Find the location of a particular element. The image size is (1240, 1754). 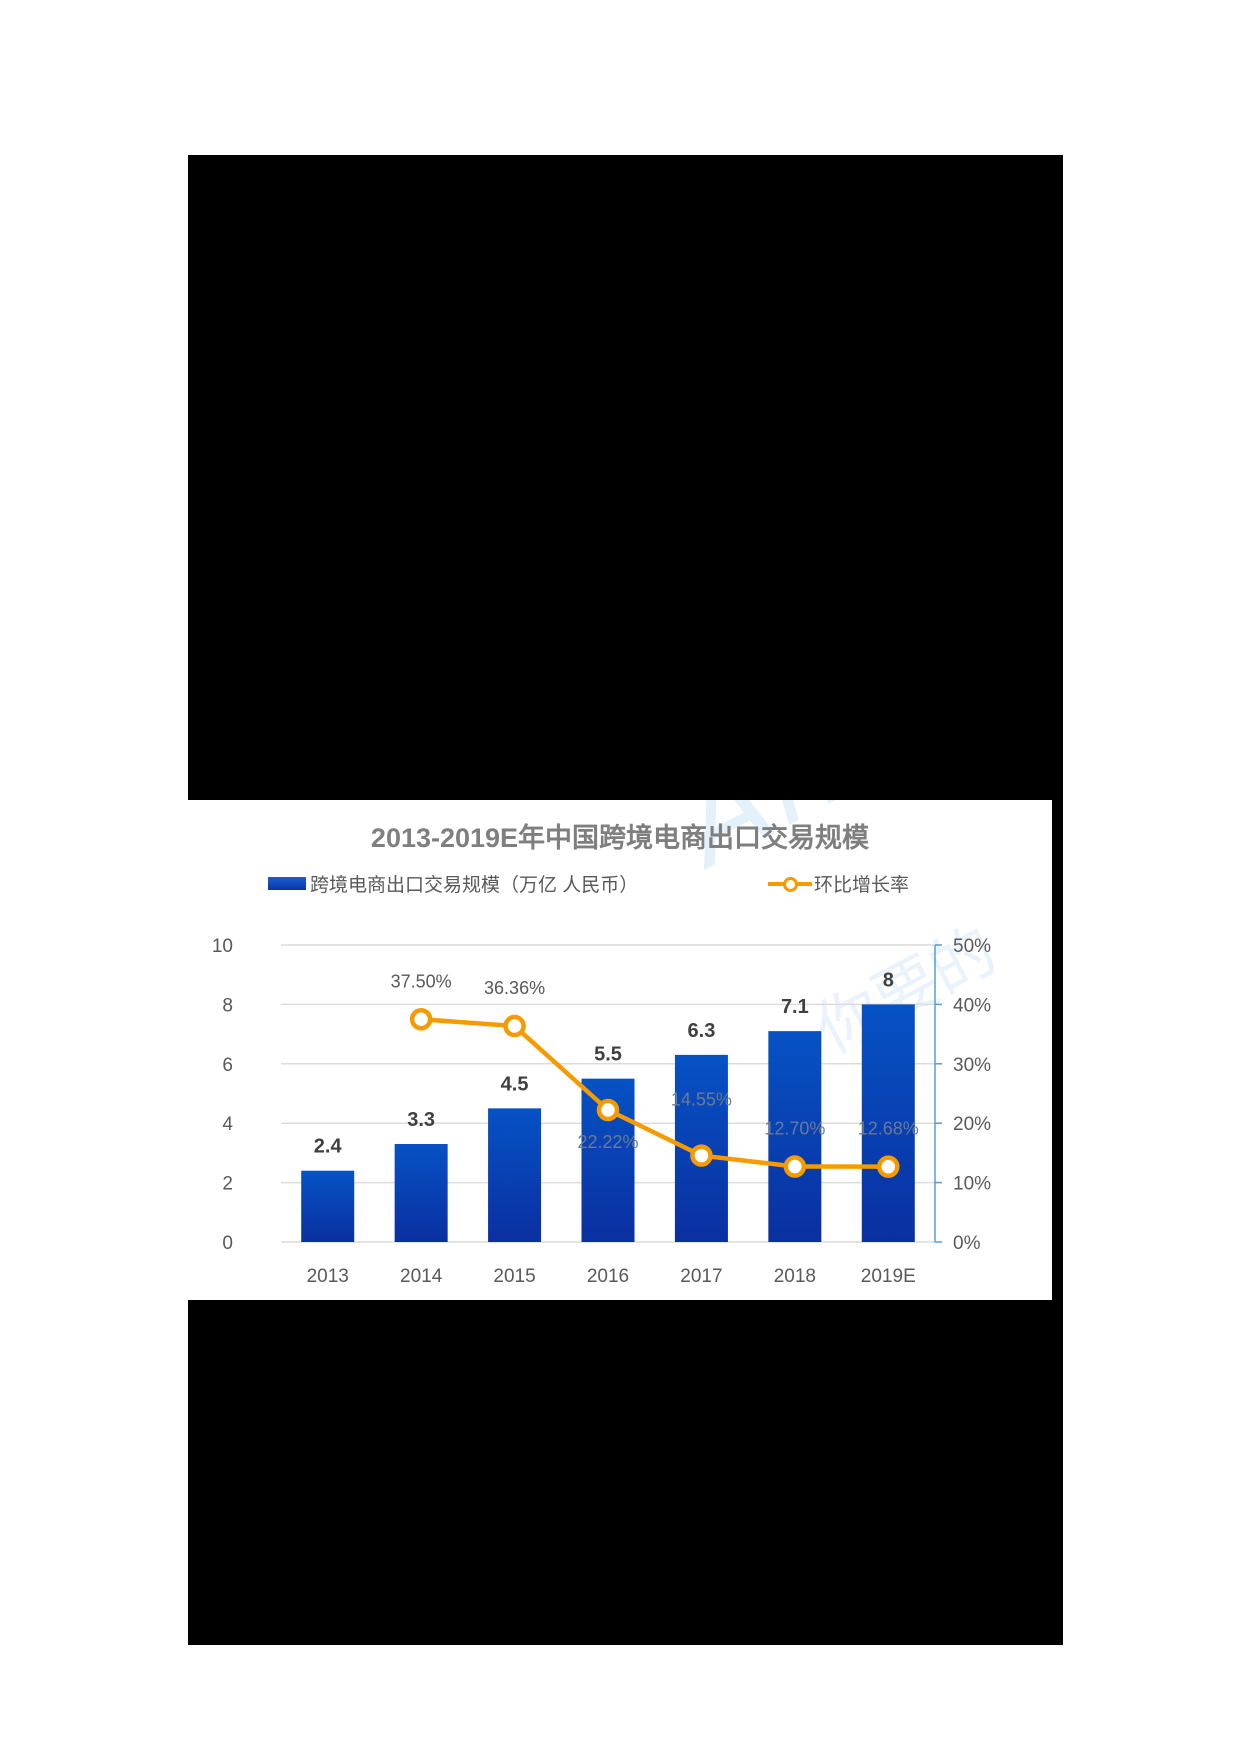

left-axis-tick-label: 8 is located at coordinates (227, 1005).